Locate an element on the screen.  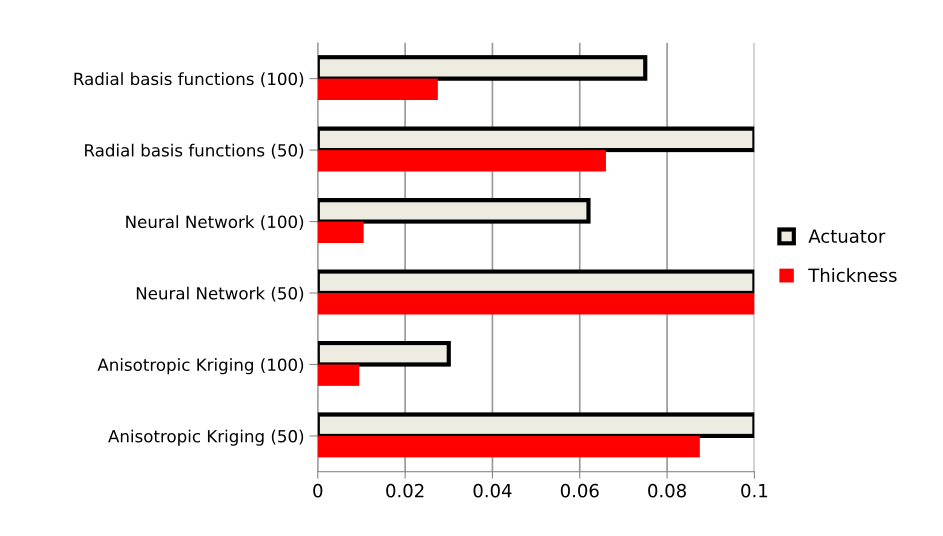
x-tick-label: 0 is located at coordinates (317, 491).